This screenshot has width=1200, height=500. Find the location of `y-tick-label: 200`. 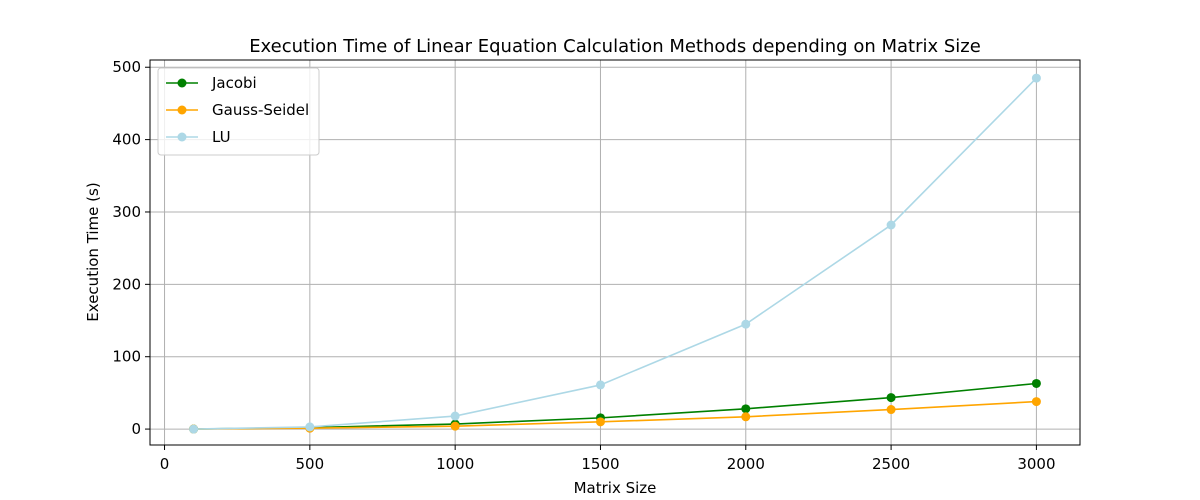

y-tick-label: 200 is located at coordinates (126, 284).